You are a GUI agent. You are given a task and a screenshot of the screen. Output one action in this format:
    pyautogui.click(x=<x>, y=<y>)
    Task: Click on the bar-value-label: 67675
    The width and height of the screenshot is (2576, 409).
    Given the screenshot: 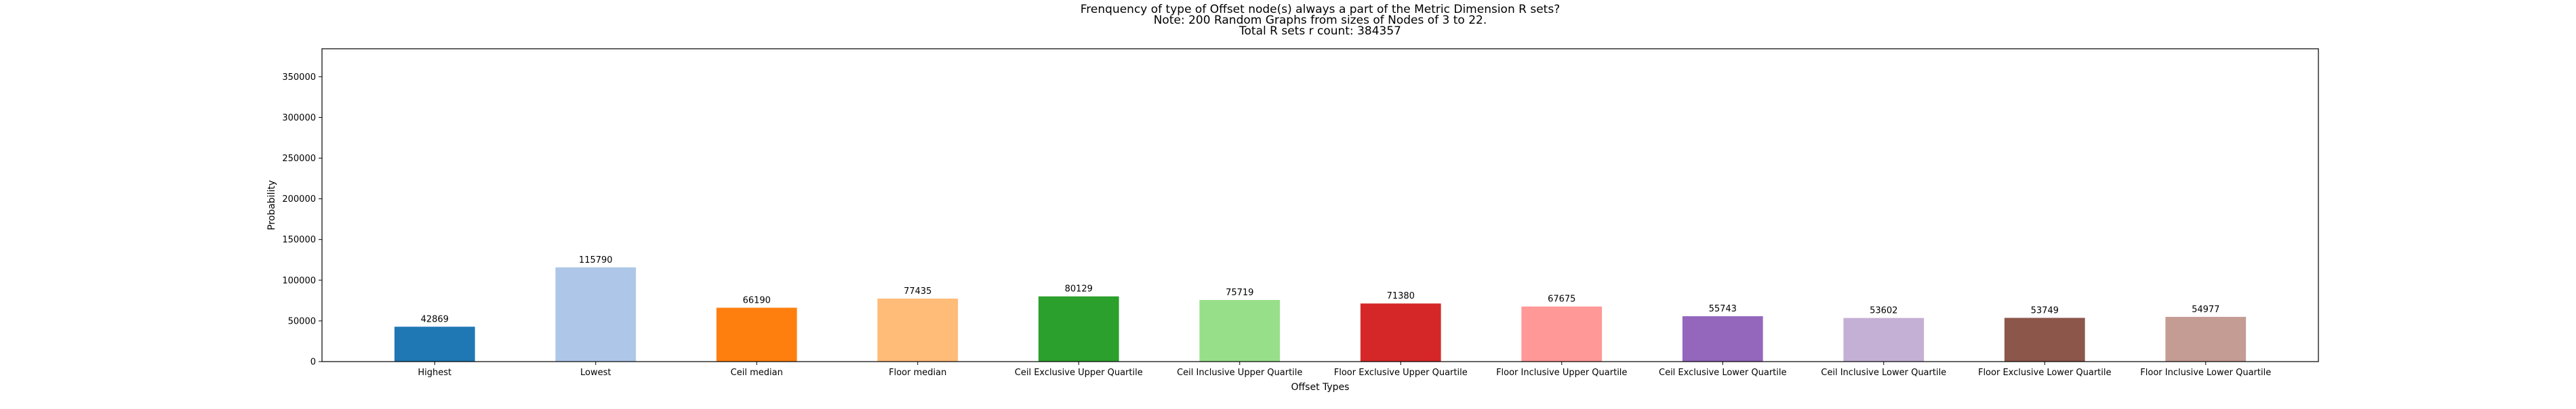 What is the action you would take?
    pyautogui.click(x=1561, y=300)
    